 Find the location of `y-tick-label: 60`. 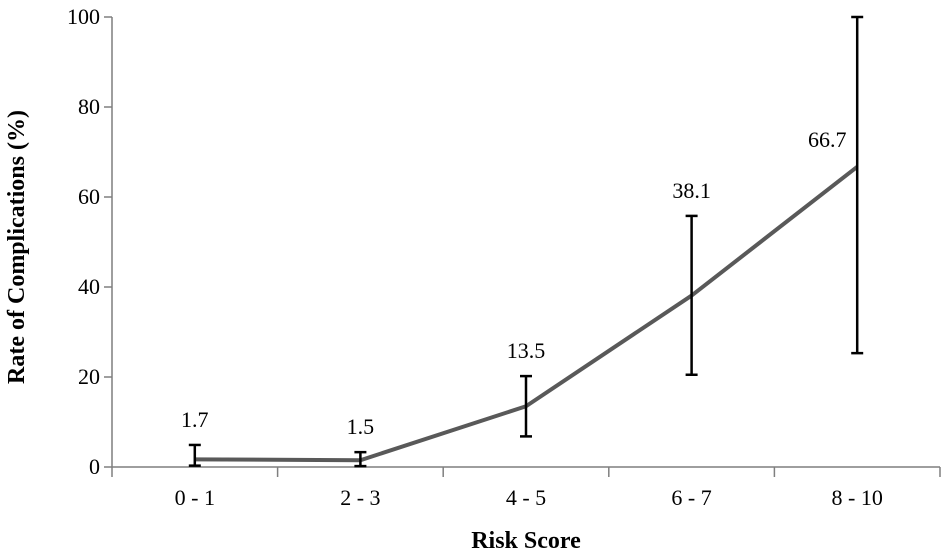

y-tick-label: 60 is located at coordinates (89, 196).